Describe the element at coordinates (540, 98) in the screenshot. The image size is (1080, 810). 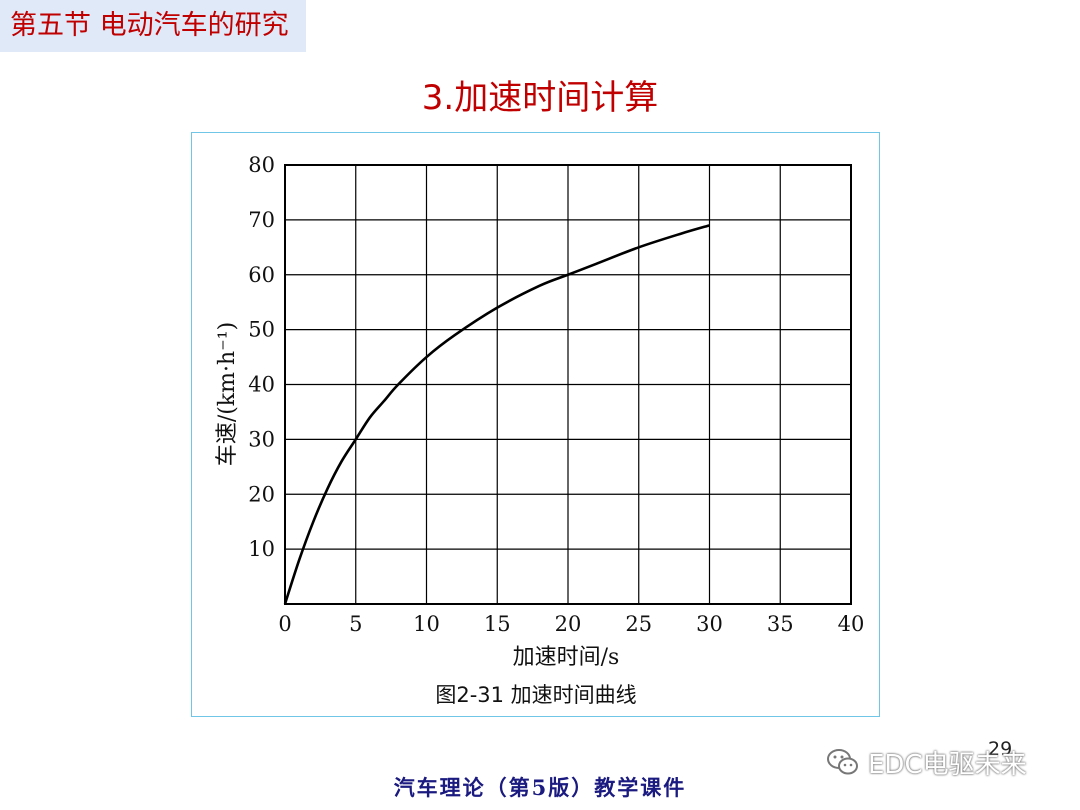
I see `slide-title: 3.加速时间计算` at that location.